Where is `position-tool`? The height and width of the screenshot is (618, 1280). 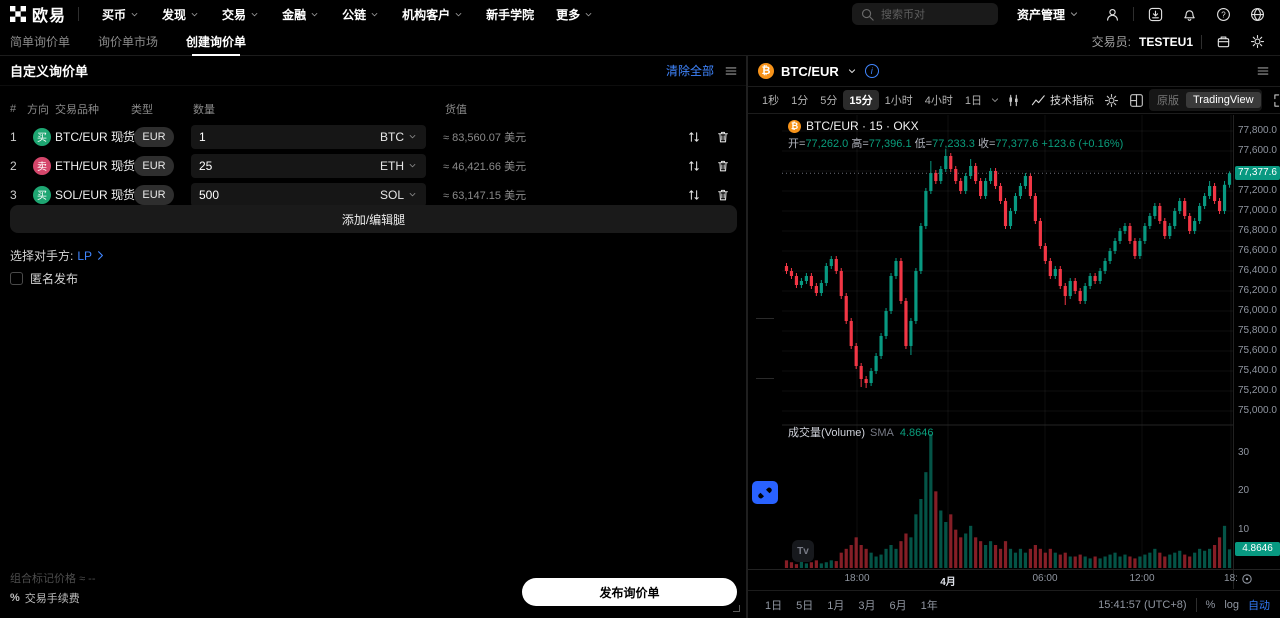 position-tool is located at coordinates (765, 228).